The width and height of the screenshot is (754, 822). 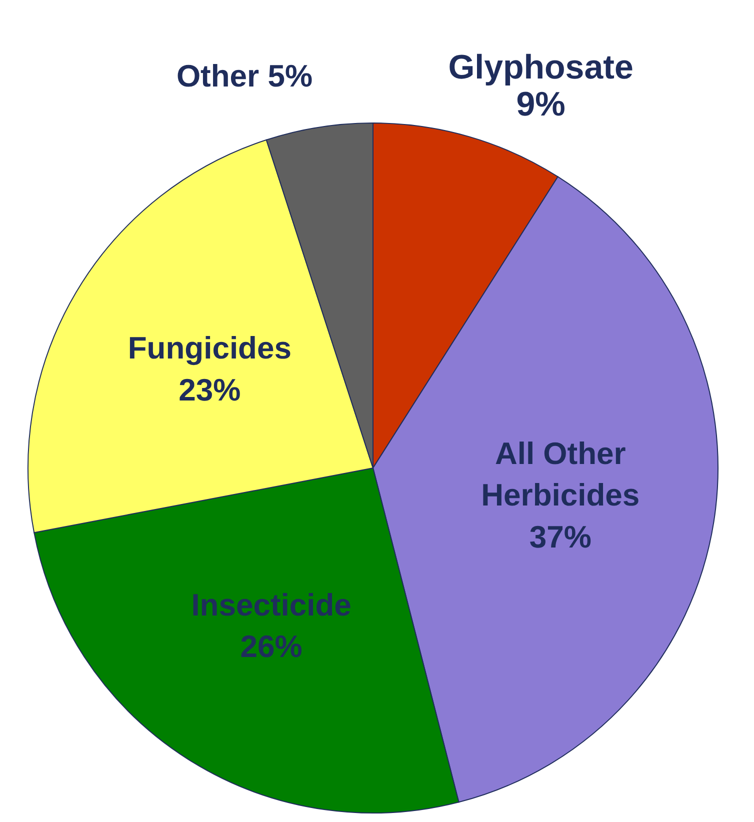 What do you see at coordinates (541, 105) in the screenshot?
I see `data-label: 9%` at bounding box center [541, 105].